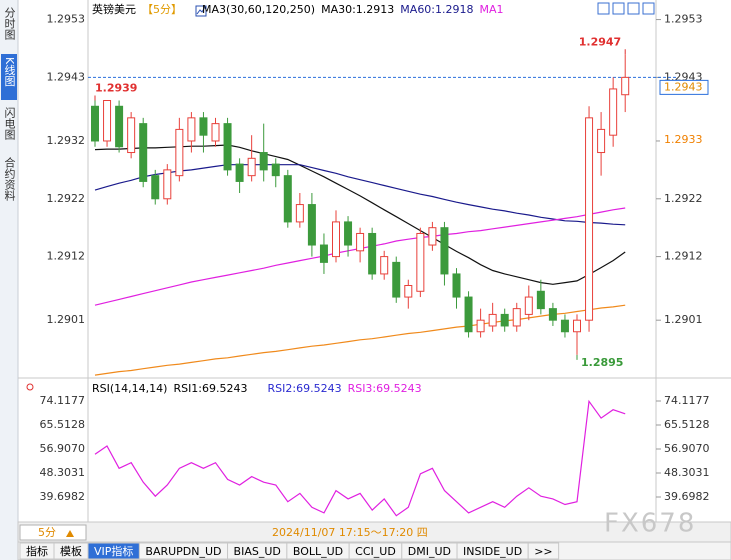 Image resolution: width=731 pixels, height=560 pixels. I want to click on extreme-label: 1.2939, so click(116, 88).